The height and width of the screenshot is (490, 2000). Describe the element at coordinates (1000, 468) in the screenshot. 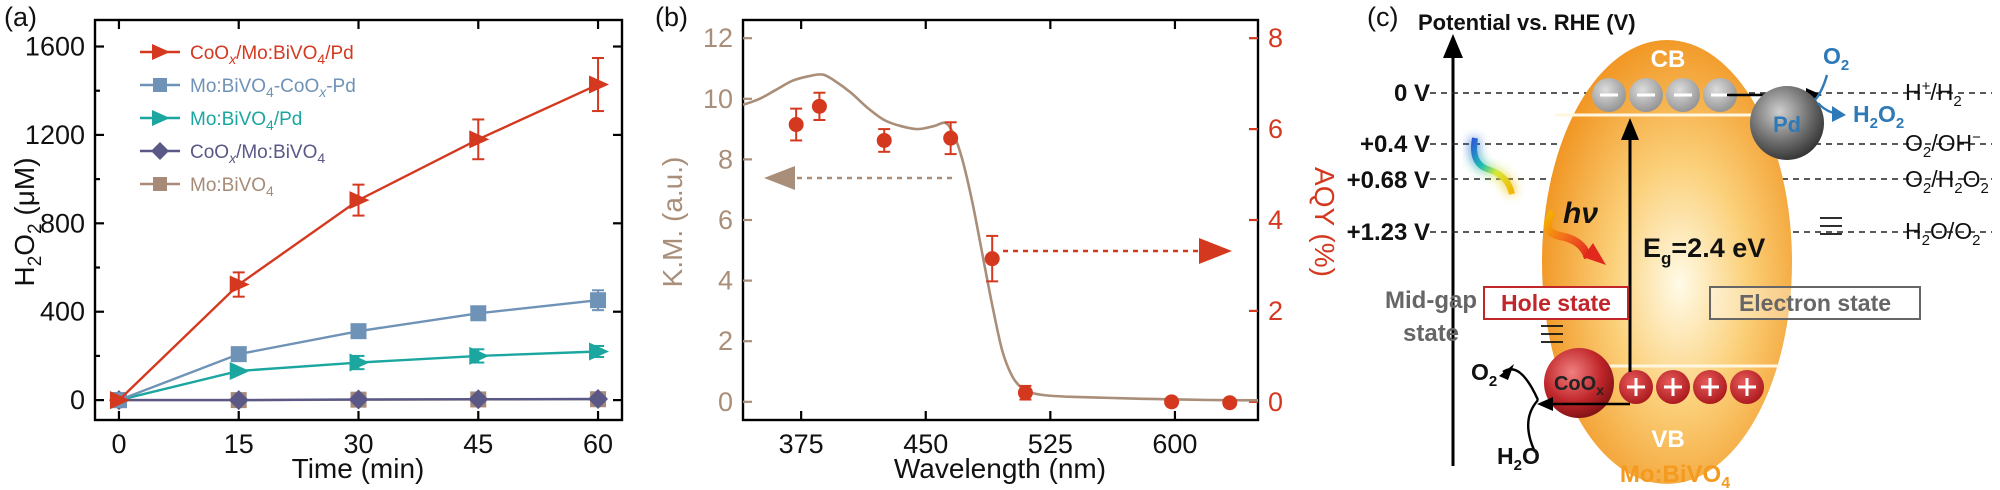

I see `panel-b-xlabel: Wavelength (nm)` at that location.